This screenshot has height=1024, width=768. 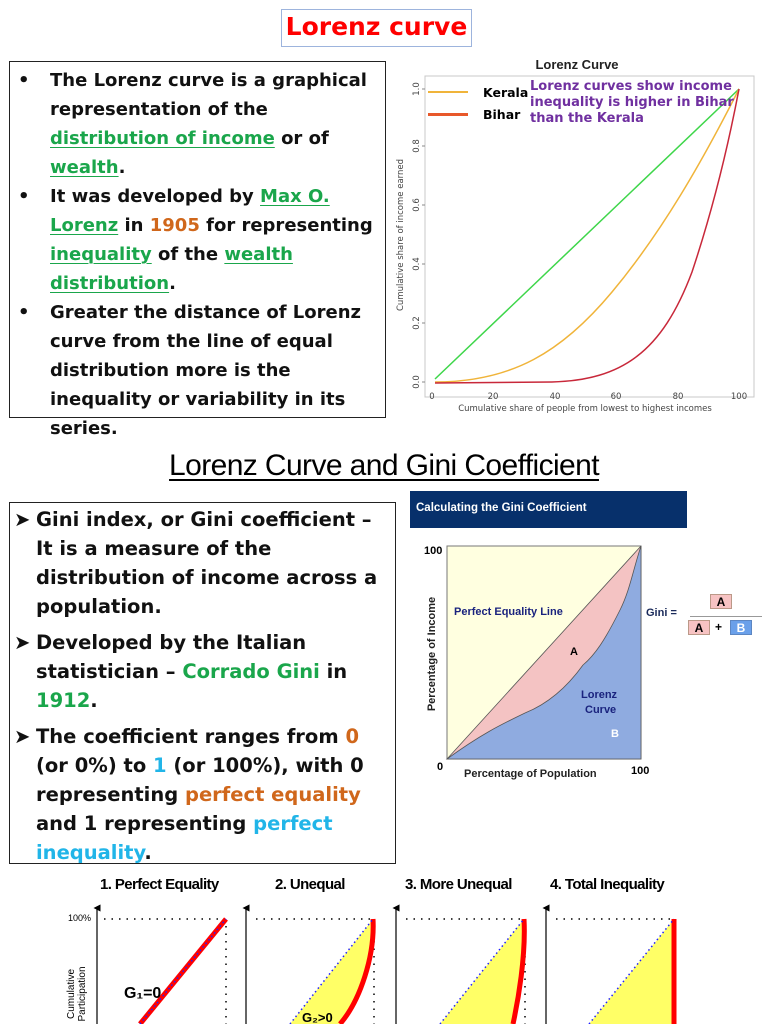 I want to click on svg-text: 40, so click(x=555, y=397).